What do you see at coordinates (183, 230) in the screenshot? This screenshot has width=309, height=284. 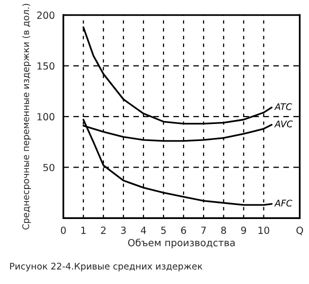 I see `x-tick-label: 6` at bounding box center [183, 230].